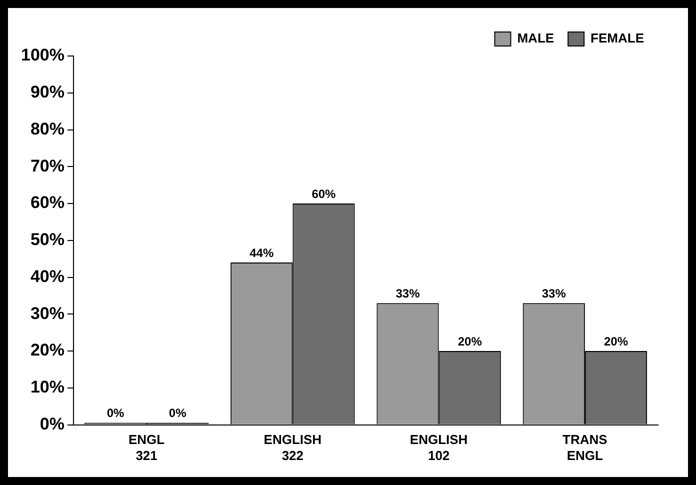  What do you see at coordinates (47, 92) in the screenshot?
I see `y-tick-label: 90%` at bounding box center [47, 92].